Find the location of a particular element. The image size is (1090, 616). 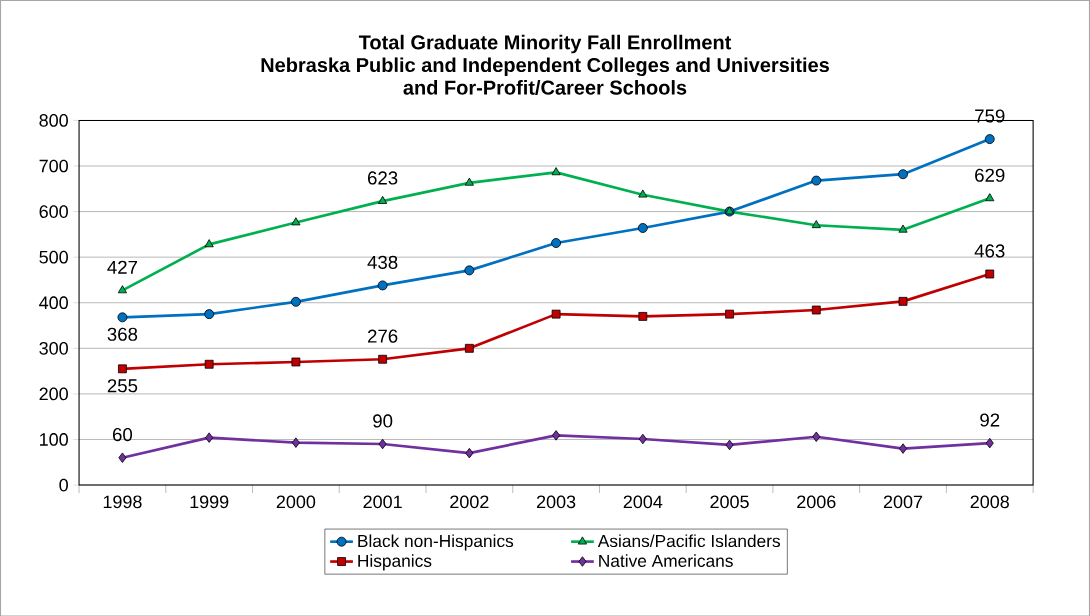

x-tick-label: 2004 is located at coordinates (643, 501).